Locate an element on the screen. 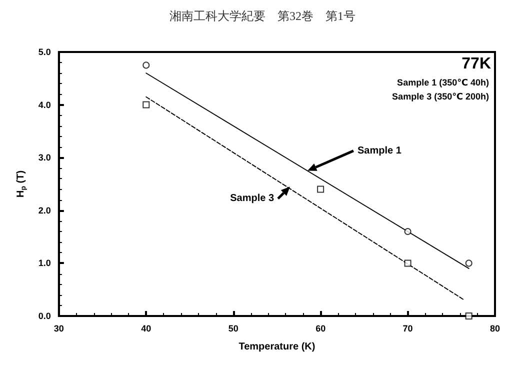  x-tick-label: 30 is located at coordinates (59, 329).